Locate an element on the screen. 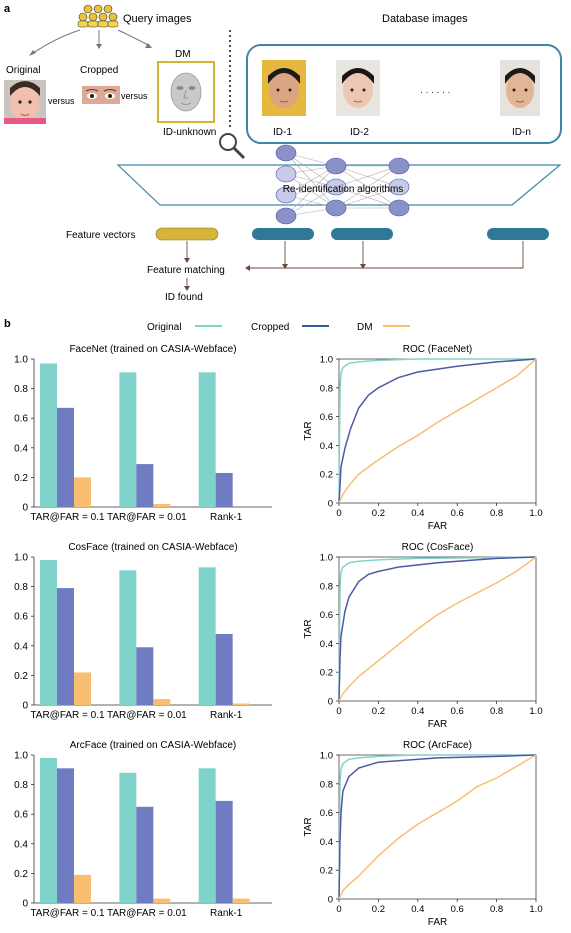  x-tick-label: 0.8 is located at coordinates (496, 909).